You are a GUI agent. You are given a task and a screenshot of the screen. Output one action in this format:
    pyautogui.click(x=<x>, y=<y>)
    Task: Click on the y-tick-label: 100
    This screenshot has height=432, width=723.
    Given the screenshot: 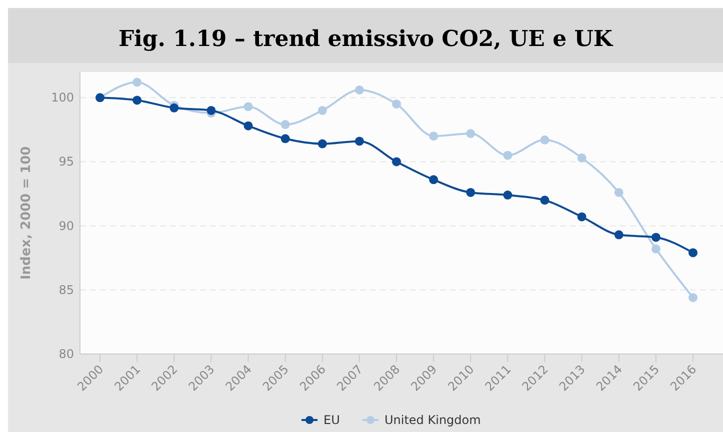 What is the action you would take?
    pyautogui.click(x=62, y=97)
    